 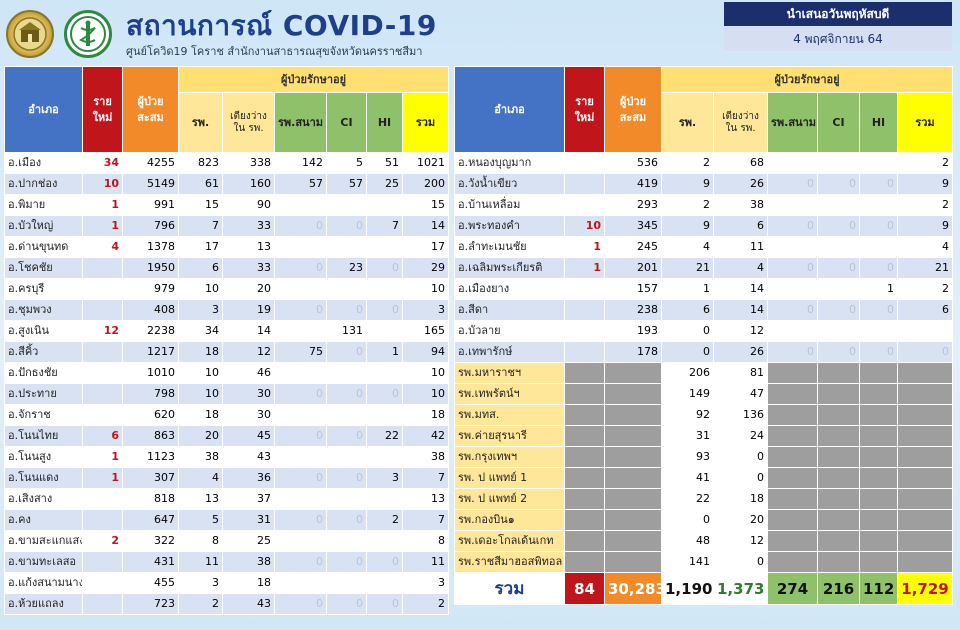 What do you see at coordinates (509, 436) in the screenshot?
I see `hospital-name: รพ.ค่ายสุรนารี` at bounding box center [509, 436].